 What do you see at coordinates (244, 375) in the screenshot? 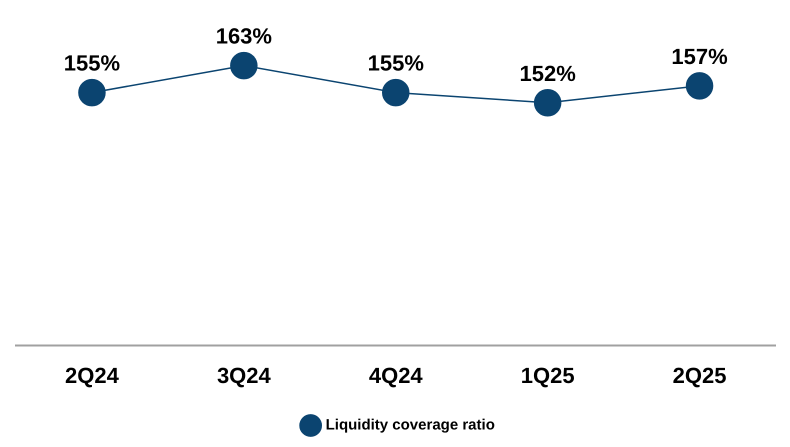
I see `x-tick-label: 3Q24` at bounding box center [244, 375].